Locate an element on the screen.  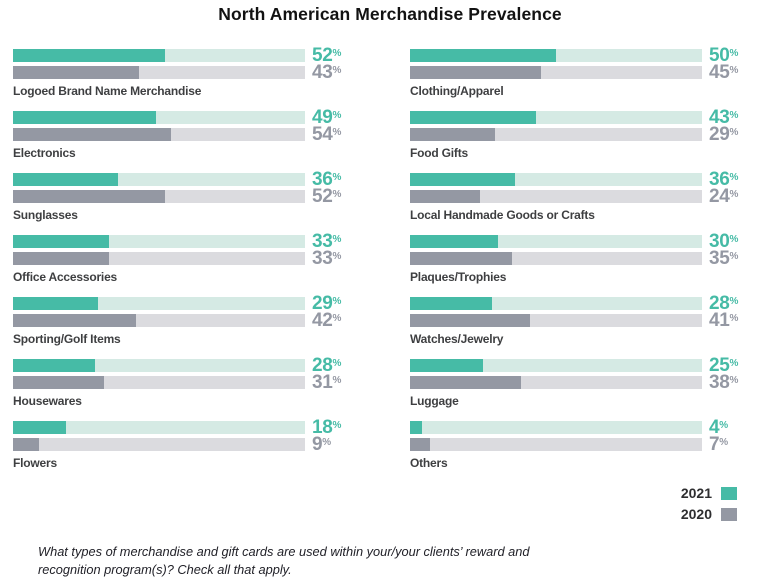
value-label-2021: 36% is located at coordinates (724, 179).